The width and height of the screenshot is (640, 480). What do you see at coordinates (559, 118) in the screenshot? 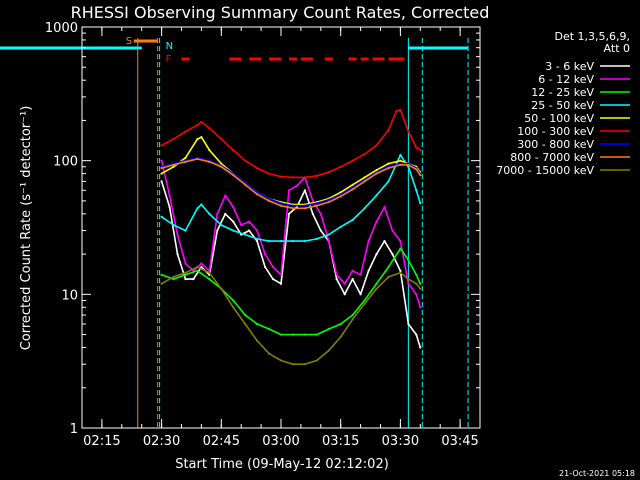
I see `legend-label: 50 - 100 keV` at bounding box center [559, 118].